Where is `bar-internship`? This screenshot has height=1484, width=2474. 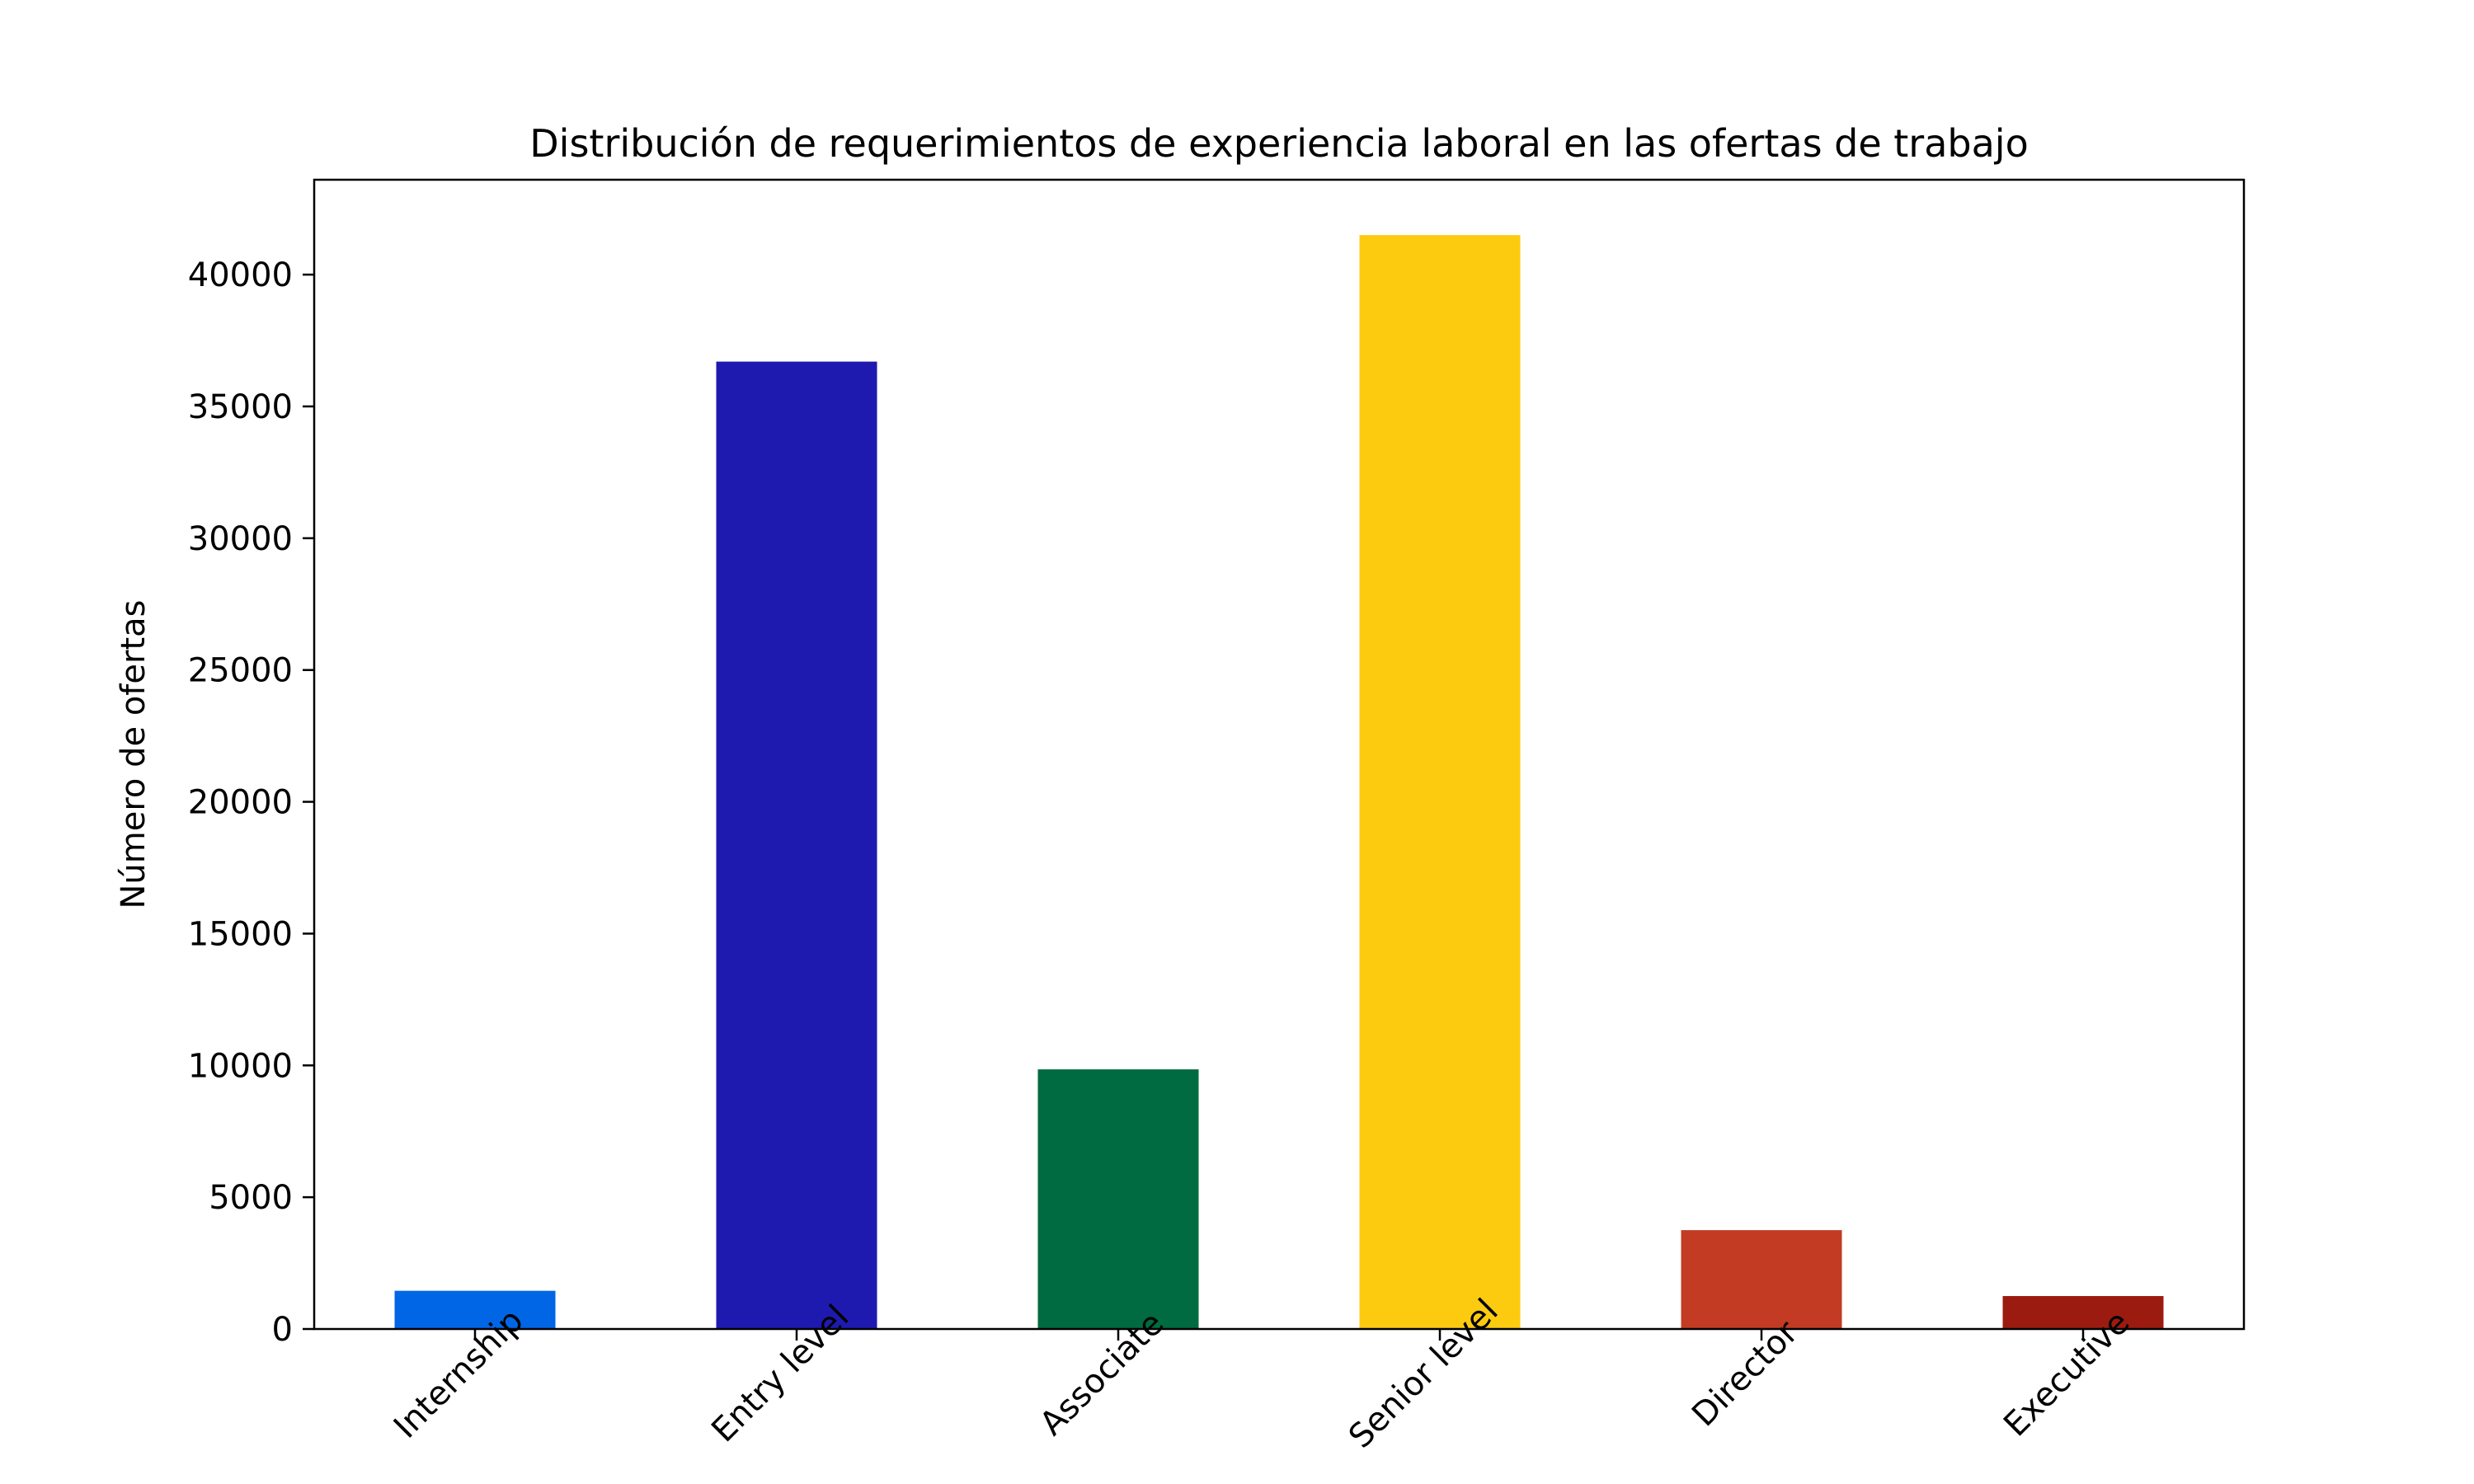
bar-internship is located at coordinates (475, 1309).